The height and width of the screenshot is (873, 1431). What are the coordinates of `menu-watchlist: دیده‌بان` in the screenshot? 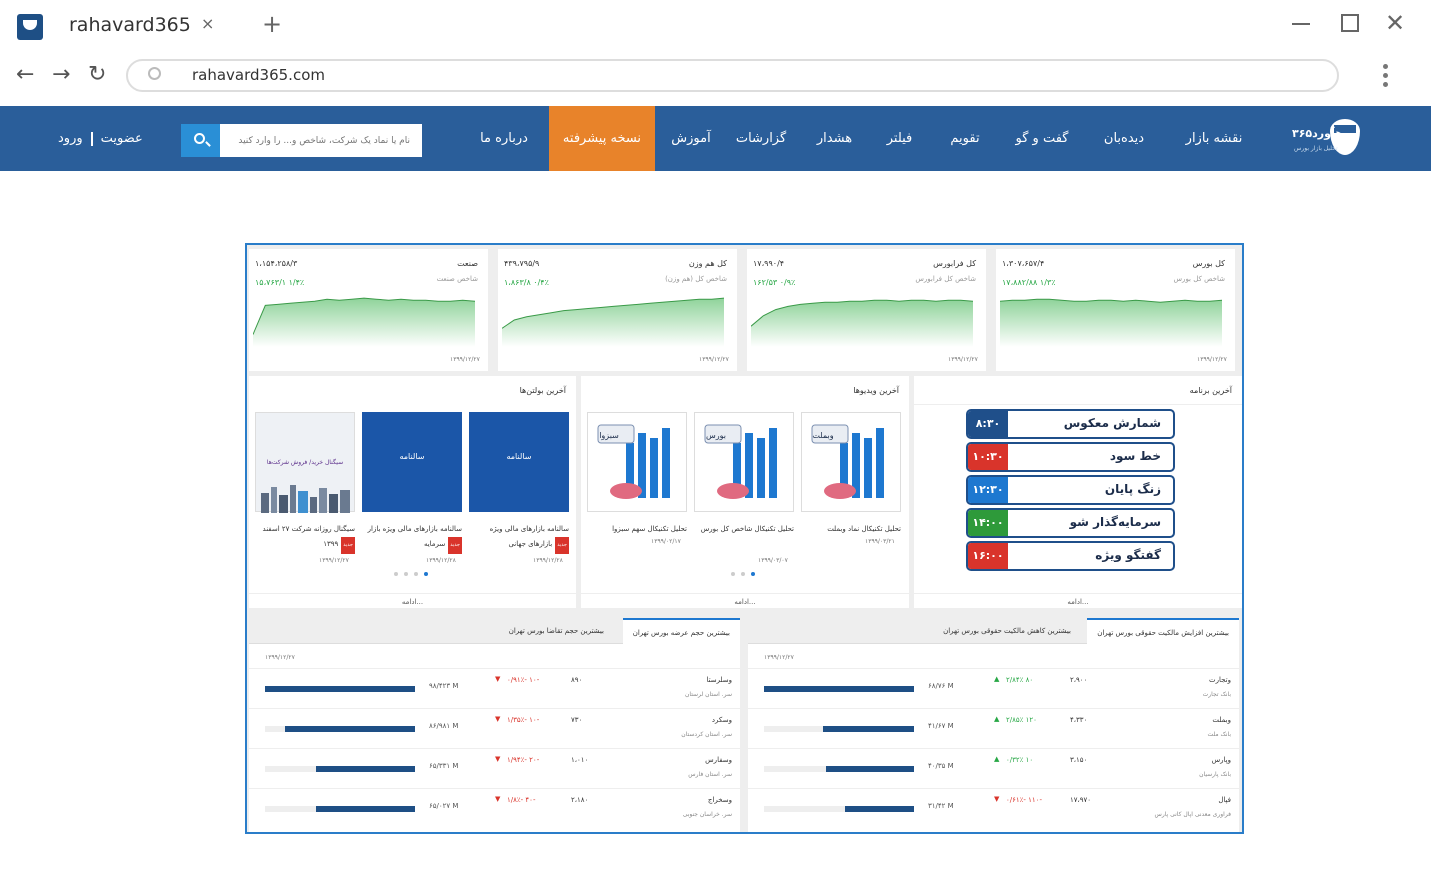 It's located at (1124, 138).